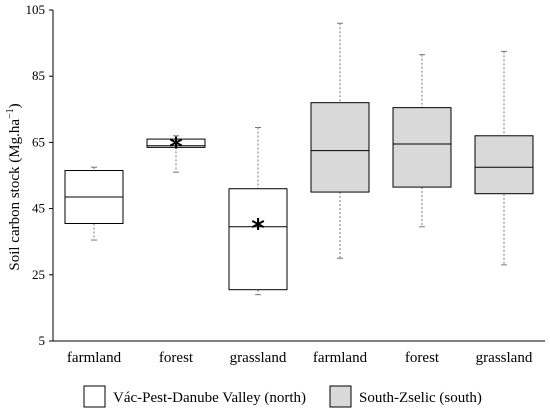  I want to click on legend-swatch-south, so click(340, 396).